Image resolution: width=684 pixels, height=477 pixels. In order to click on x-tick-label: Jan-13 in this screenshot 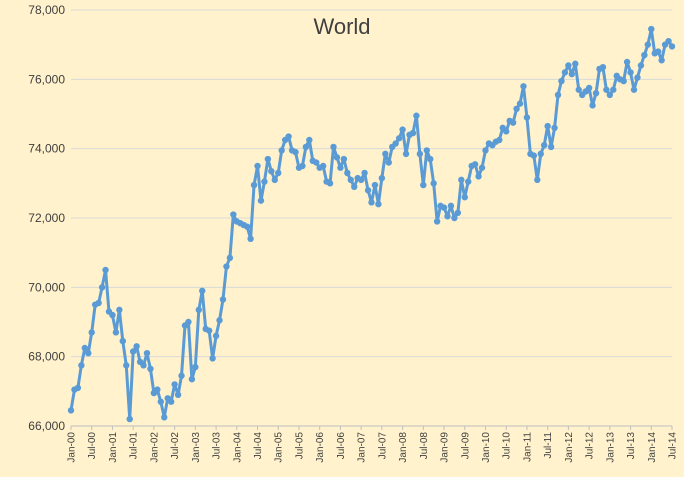, I will do `click(610, 447)`.